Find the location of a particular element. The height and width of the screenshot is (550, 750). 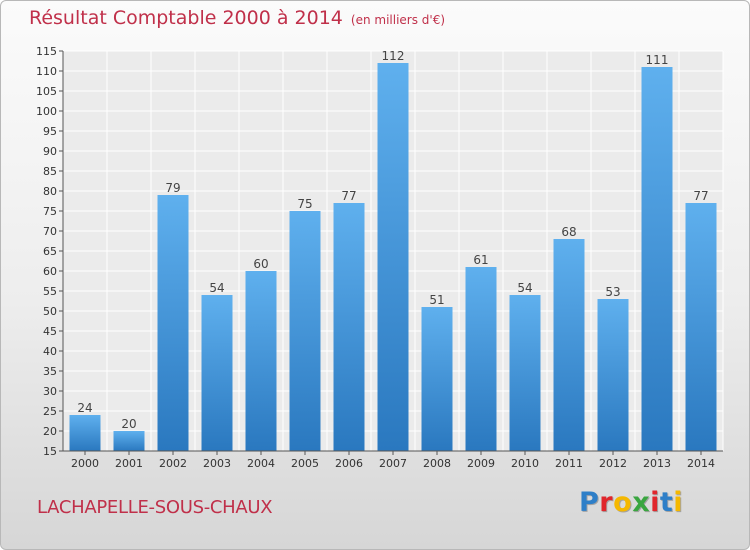

chart-title-text: Résultat Comptable 2000 à 2014 is located at coordinates (186, 18).